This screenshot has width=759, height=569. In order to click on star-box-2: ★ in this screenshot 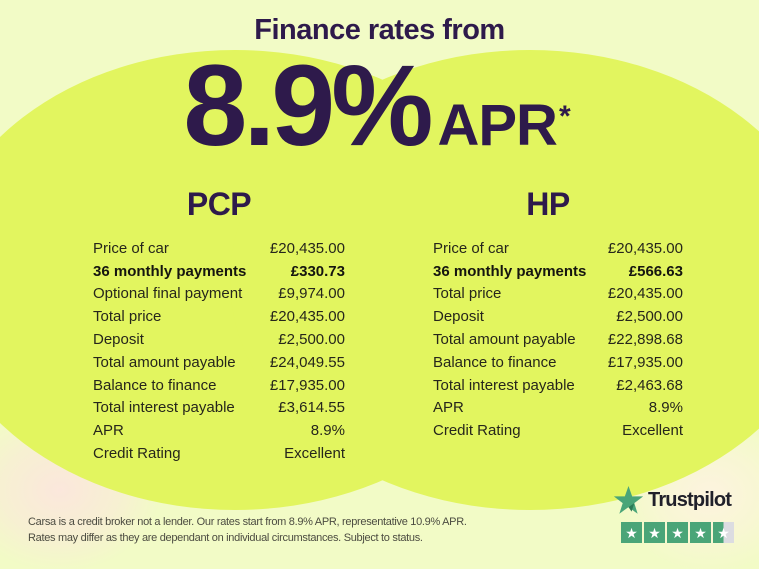, I will do `click(654, 532)`.